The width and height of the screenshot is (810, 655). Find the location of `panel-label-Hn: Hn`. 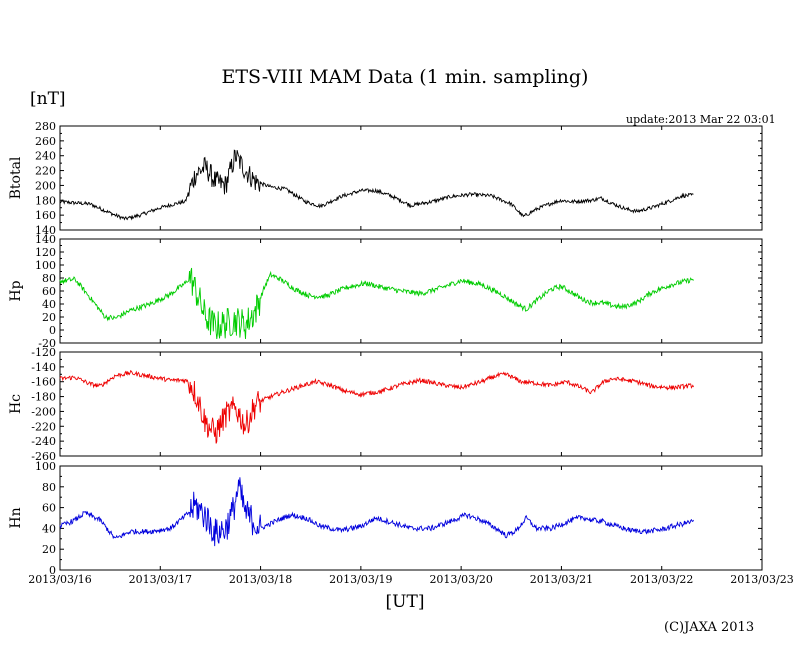

panel-label-Hn: Hn is located at coordinates (16, 517).